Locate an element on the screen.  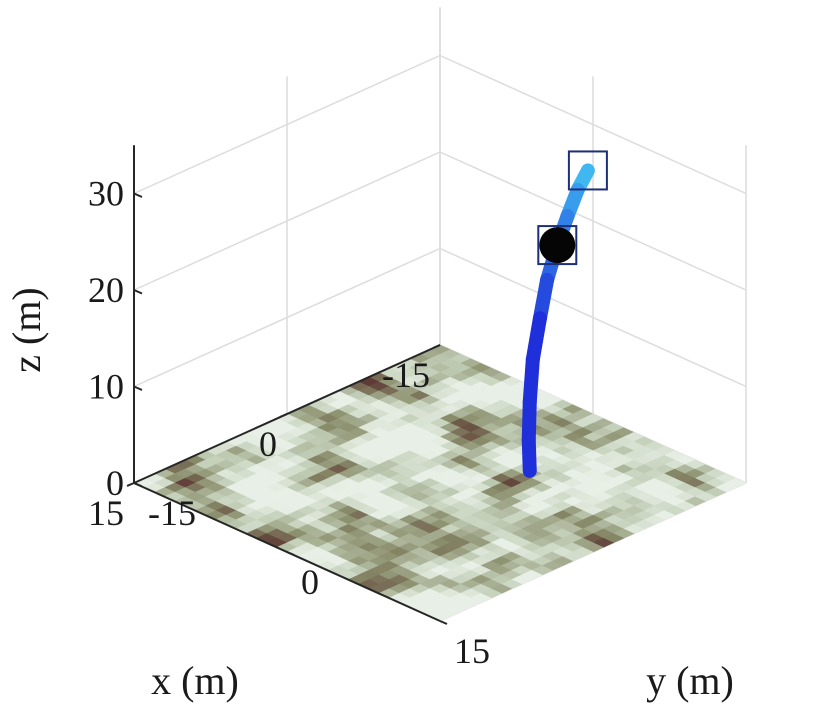
trajectory is located at coordinates (564, 314).